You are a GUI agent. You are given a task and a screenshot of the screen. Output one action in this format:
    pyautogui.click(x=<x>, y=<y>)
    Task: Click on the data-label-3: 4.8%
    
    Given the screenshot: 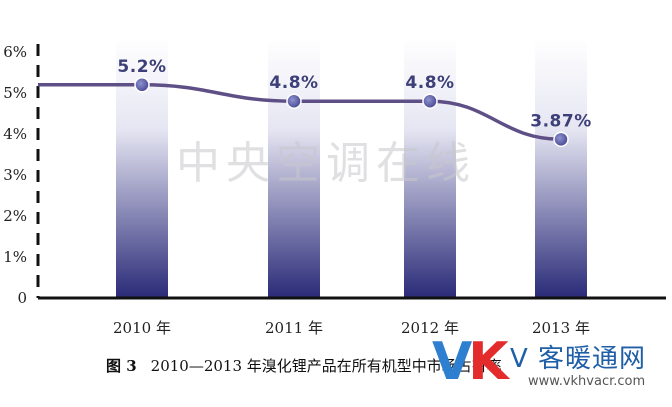 What is the action you would take?
    pyautogui.click(x=429, y=83)
    